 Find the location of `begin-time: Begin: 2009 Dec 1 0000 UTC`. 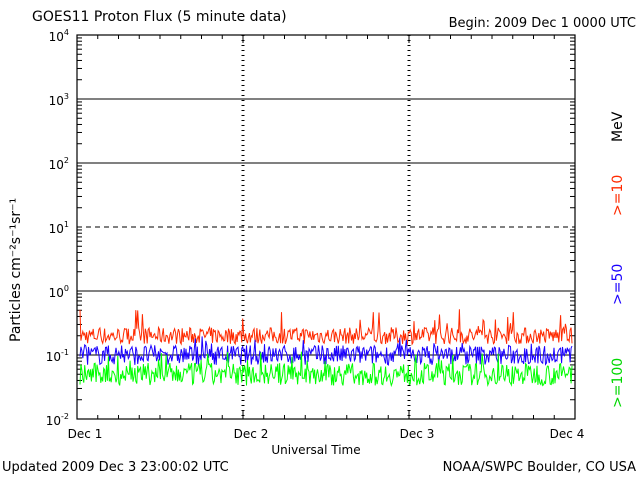

begin-time: Begin: 2009 Dec 1 0000 UTC is located at coordinates (542, 23).